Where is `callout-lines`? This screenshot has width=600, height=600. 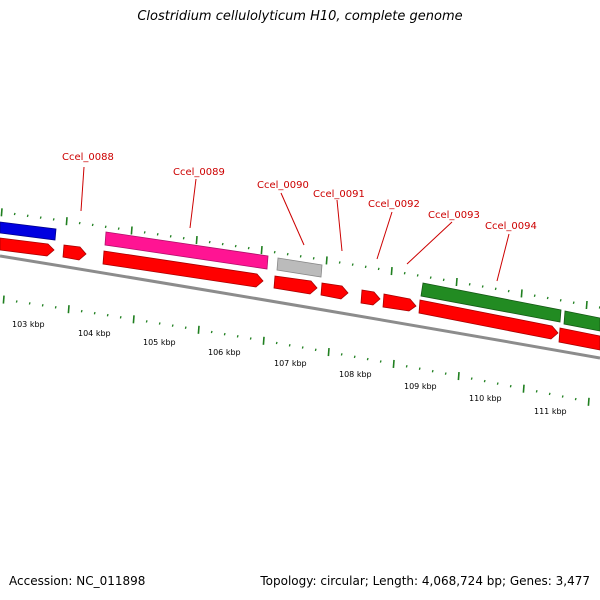
callout-lines is located at coordinates (295, 224).